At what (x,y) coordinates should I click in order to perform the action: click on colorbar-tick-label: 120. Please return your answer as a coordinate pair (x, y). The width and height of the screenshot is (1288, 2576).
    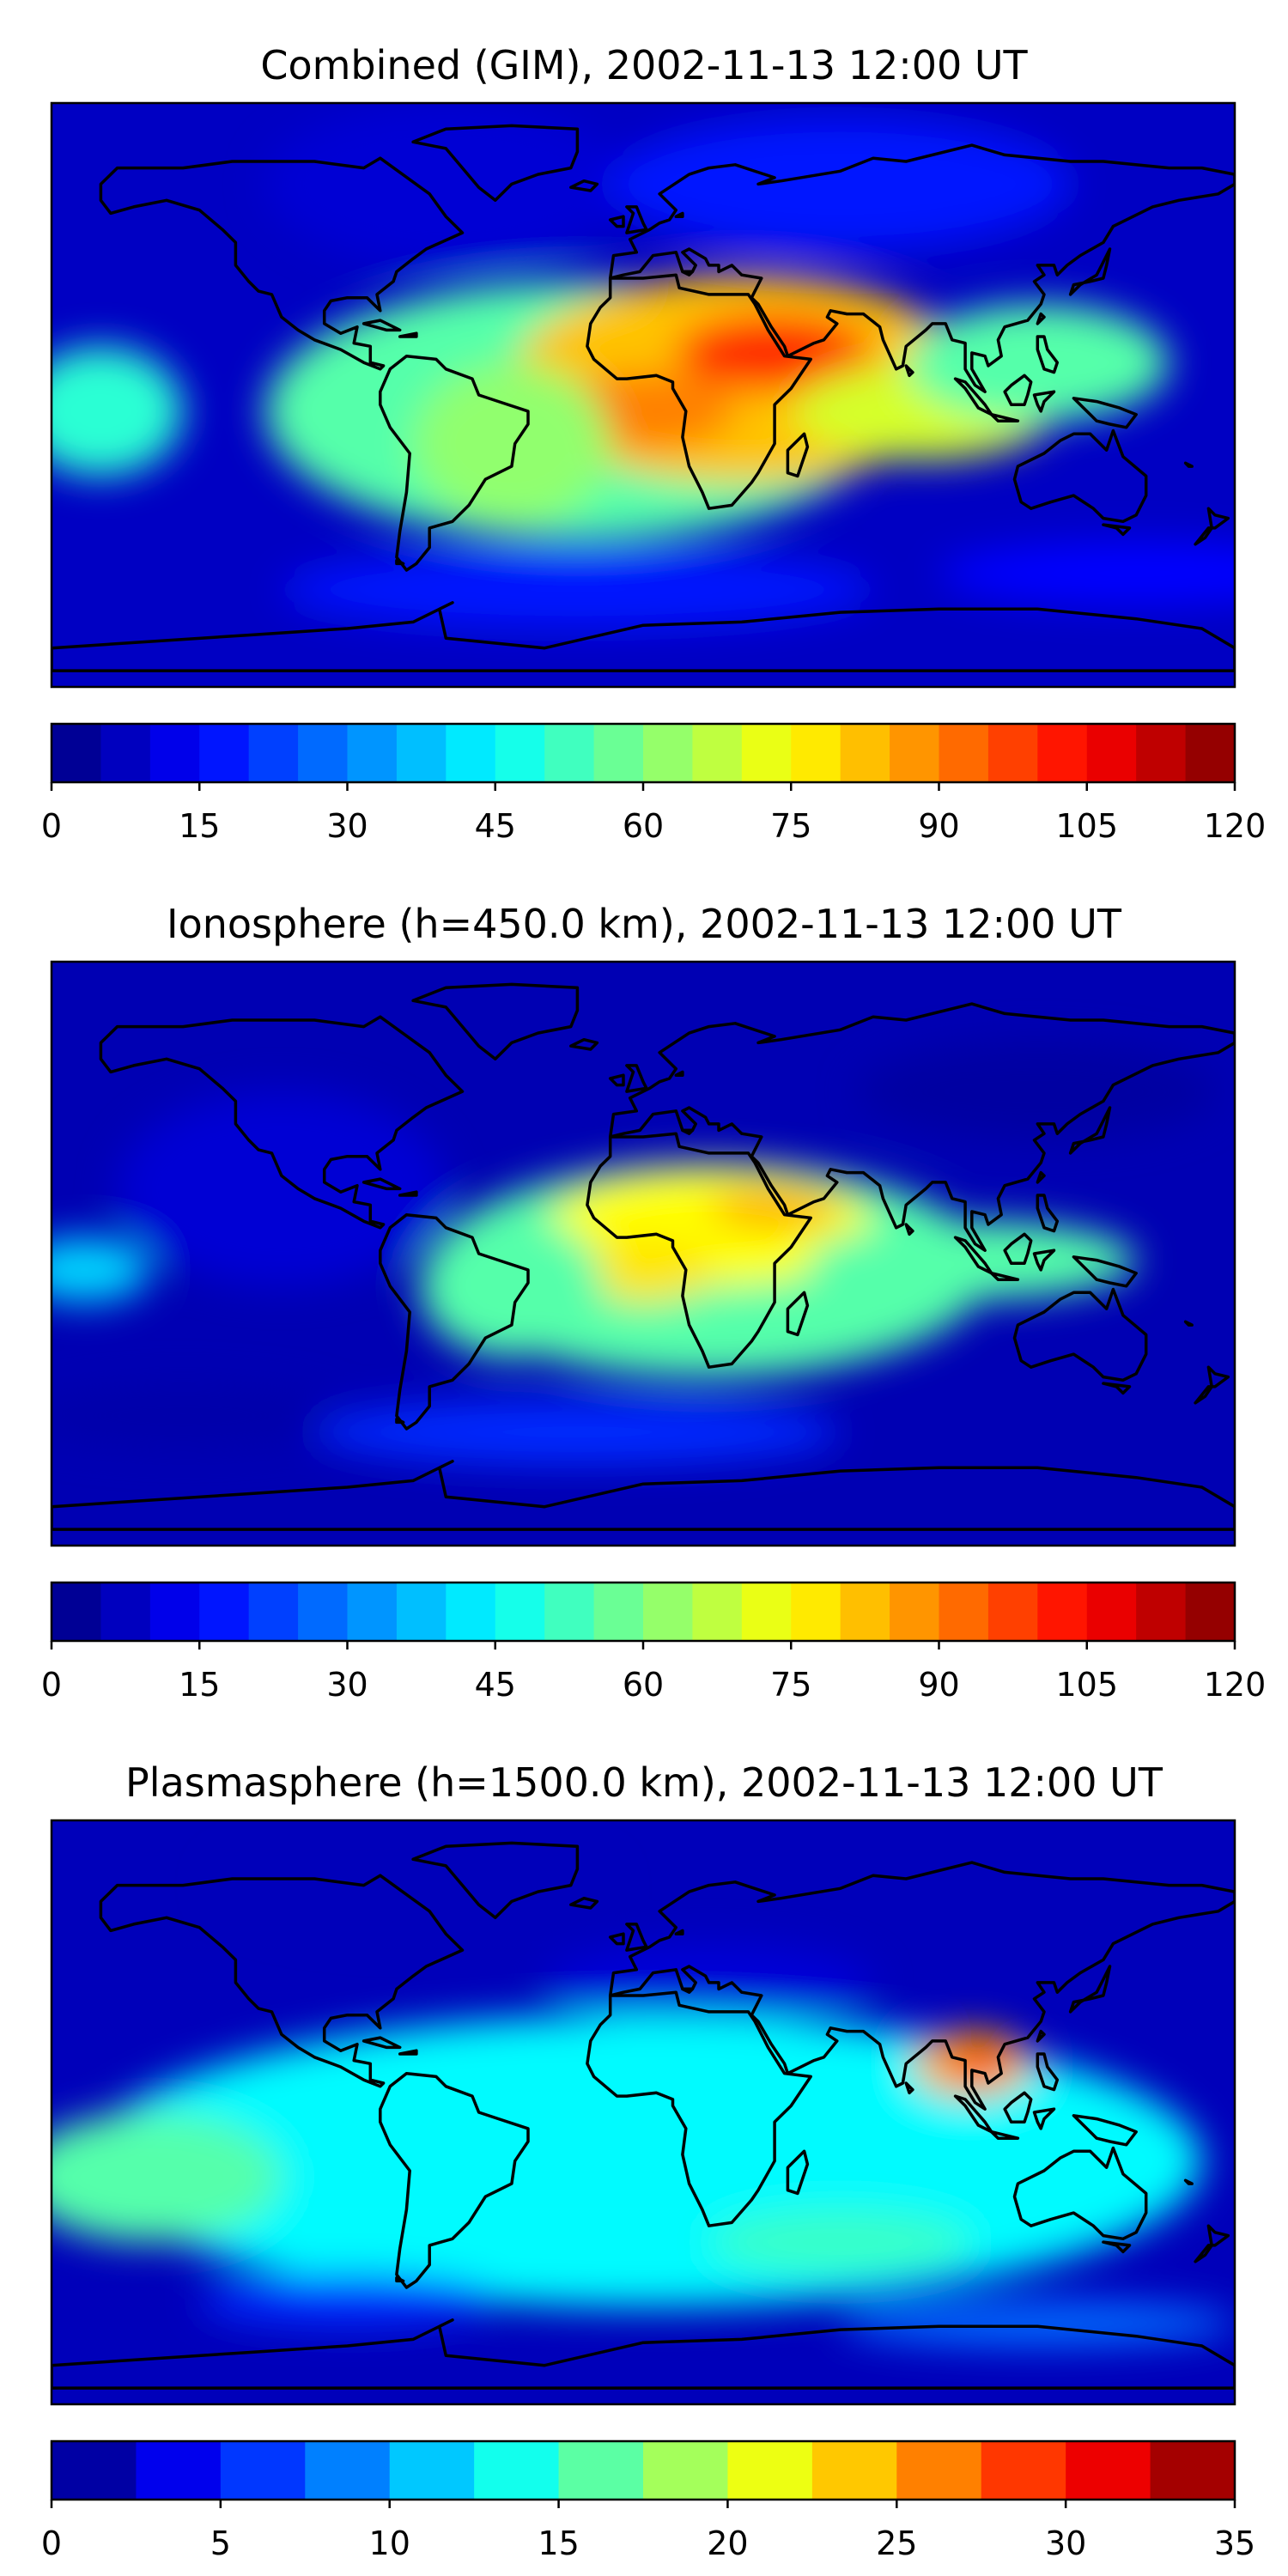
    Looking at the image, I should click on (1235, 1685).